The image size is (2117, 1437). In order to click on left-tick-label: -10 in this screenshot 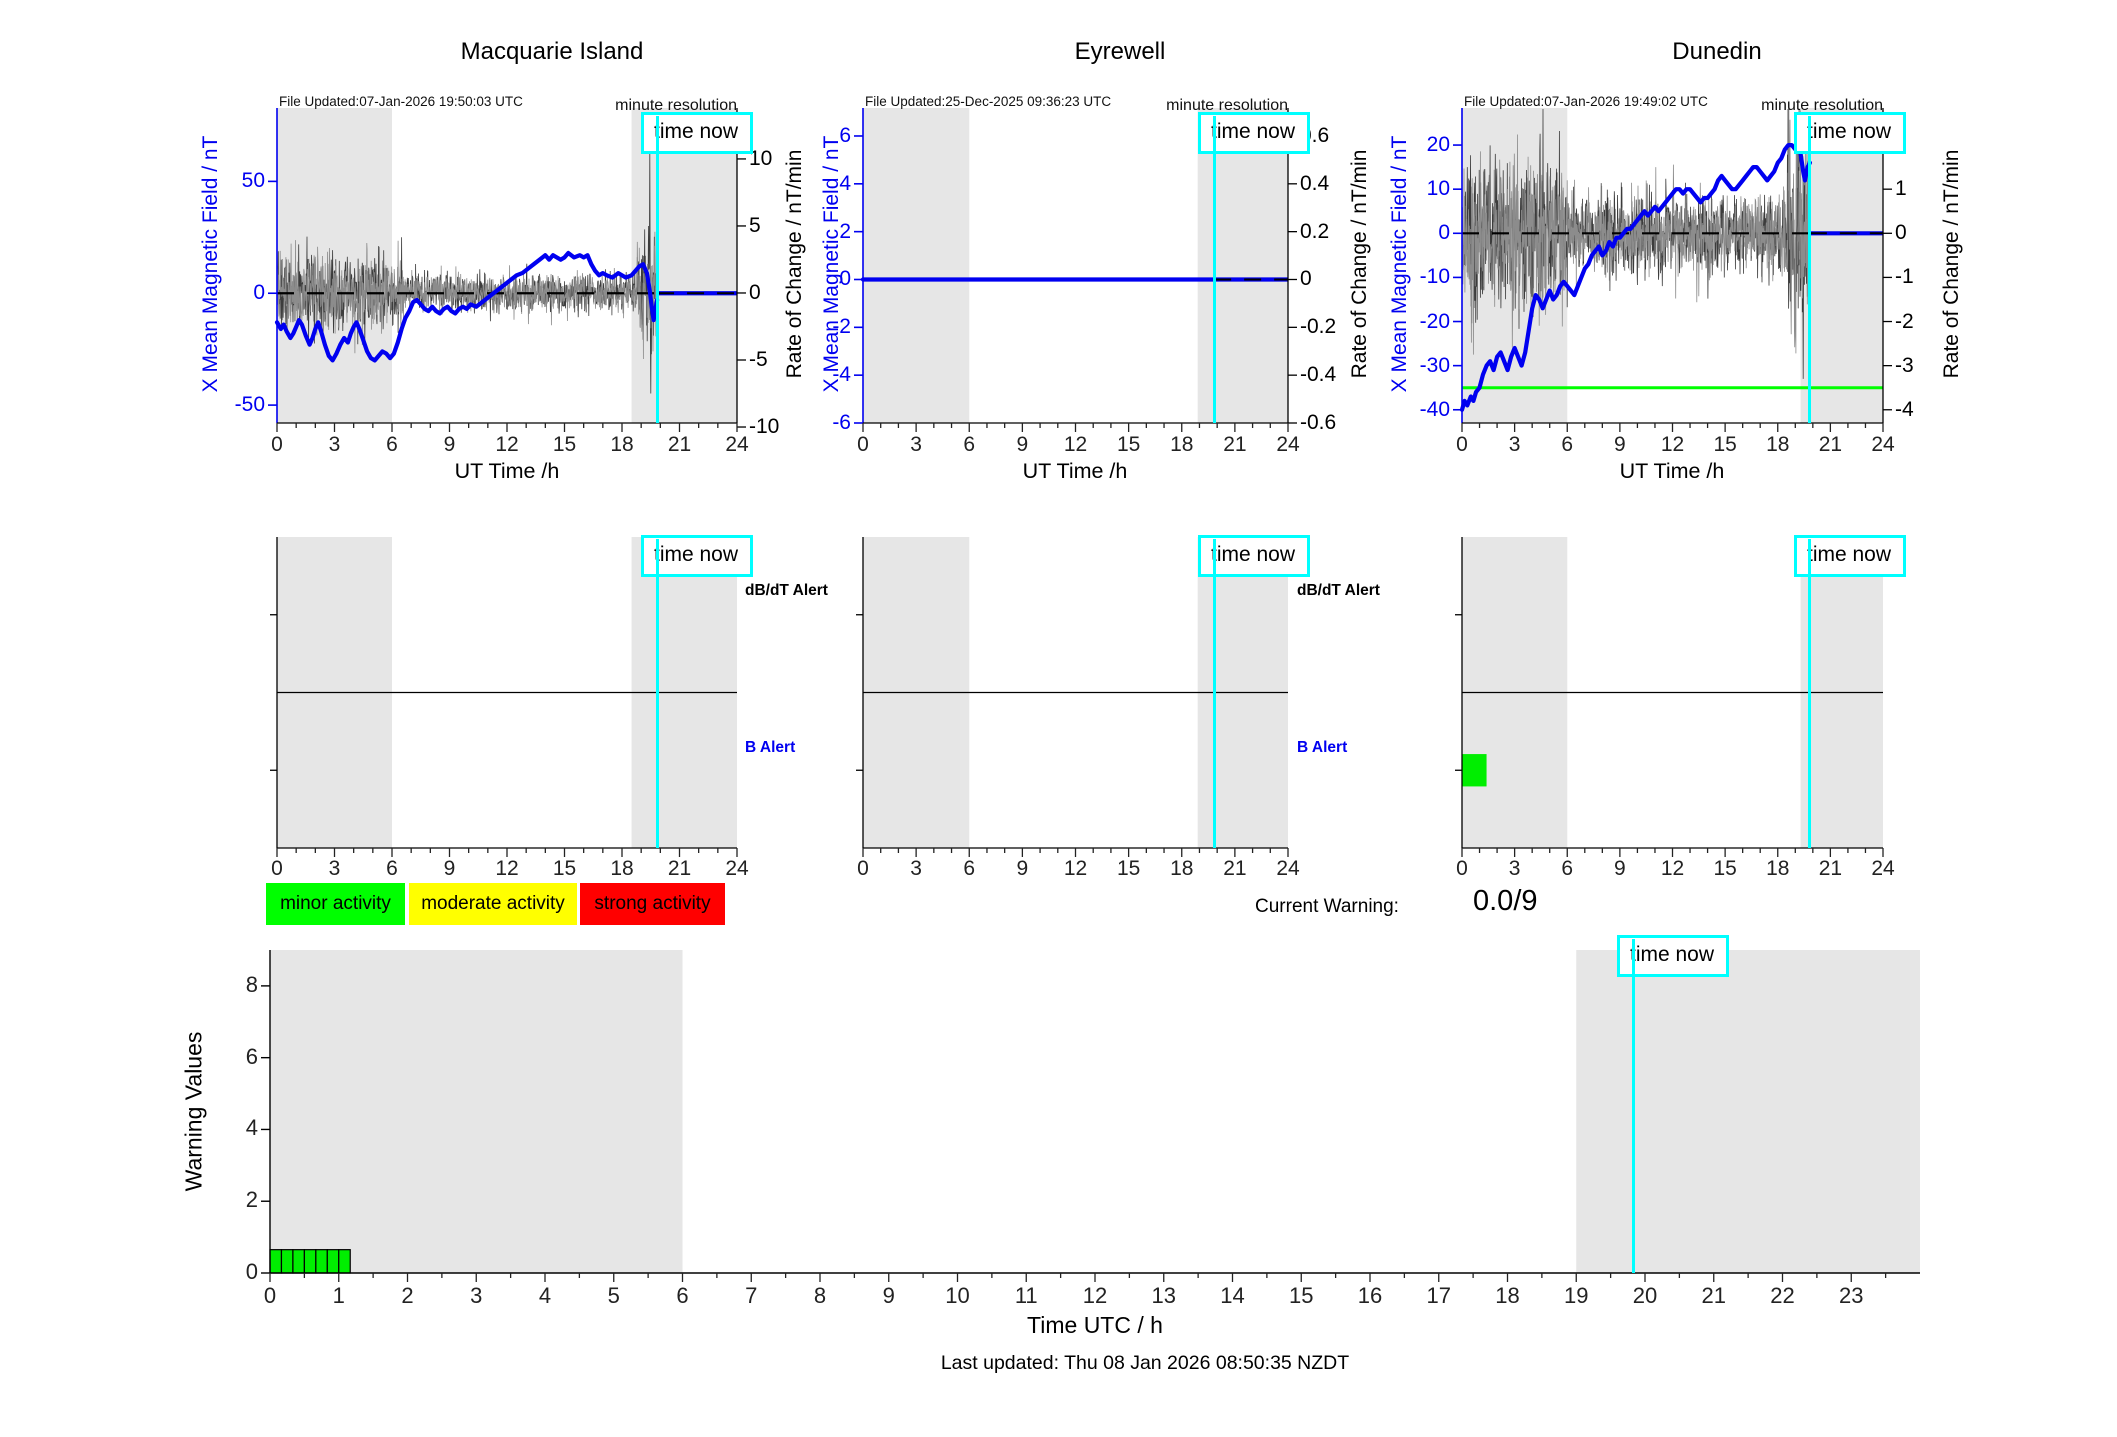, I will do `click(1434, 277)`.